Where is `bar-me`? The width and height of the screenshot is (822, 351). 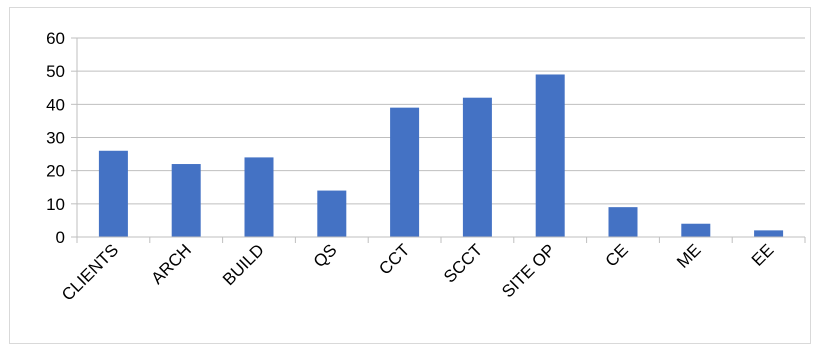
bar-me is located at coordinates (696, 230).